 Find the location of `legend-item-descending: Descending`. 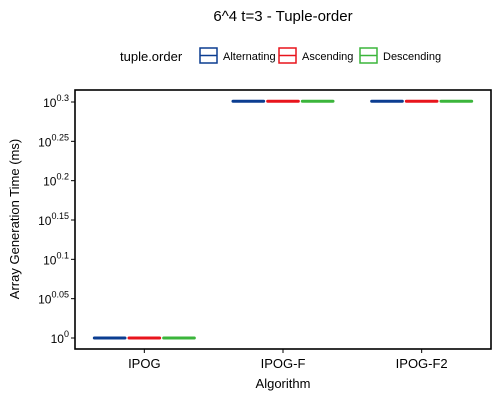

legend-item-descending: Descending is located at coordinates (400, 55).